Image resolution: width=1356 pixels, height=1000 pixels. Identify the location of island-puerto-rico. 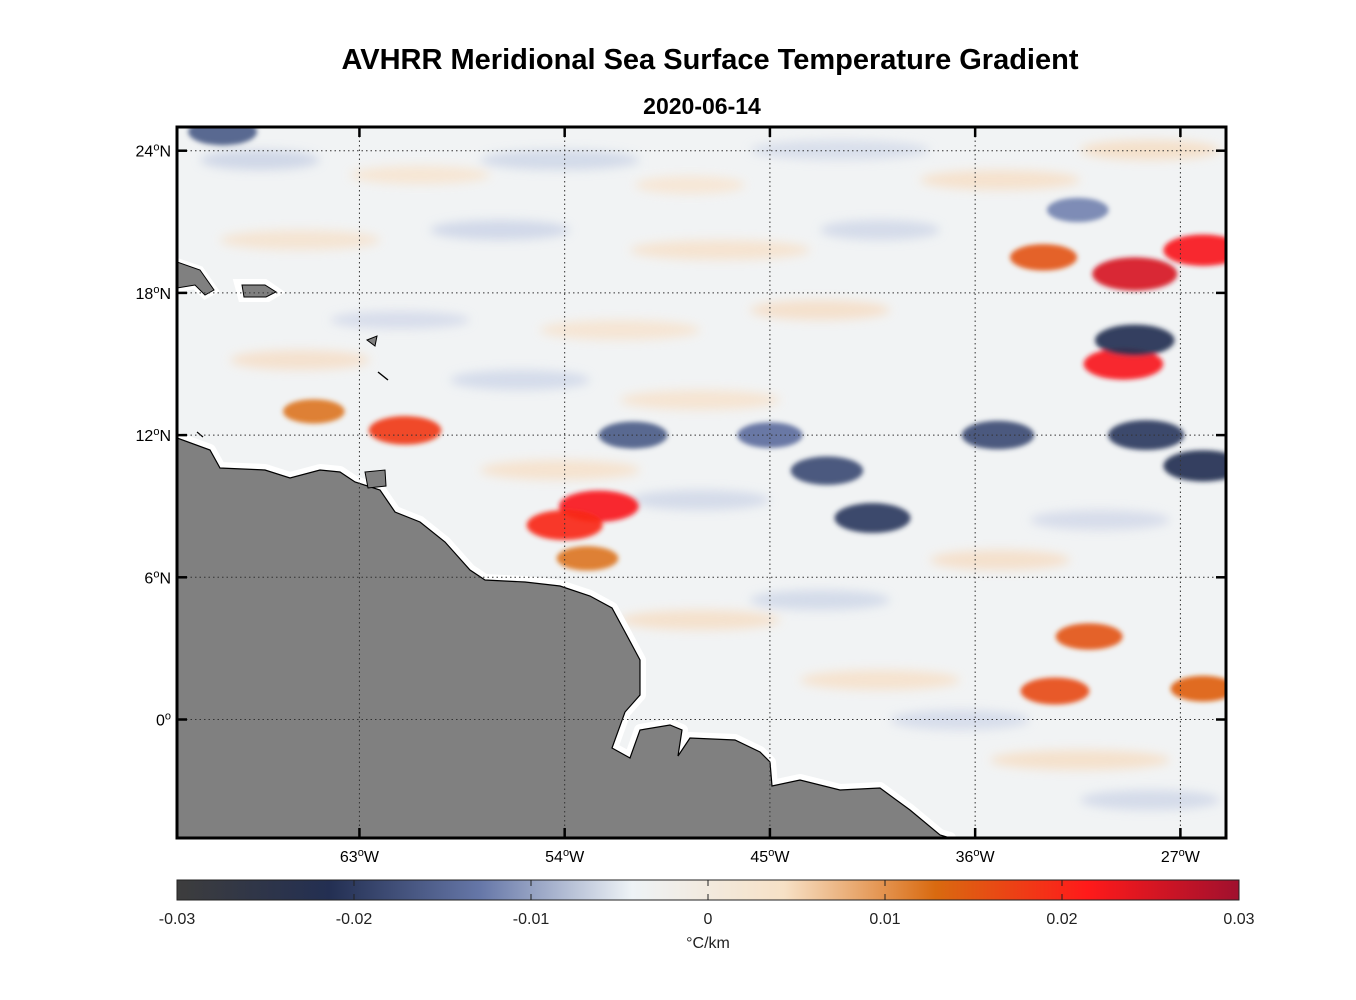
(259, 291).